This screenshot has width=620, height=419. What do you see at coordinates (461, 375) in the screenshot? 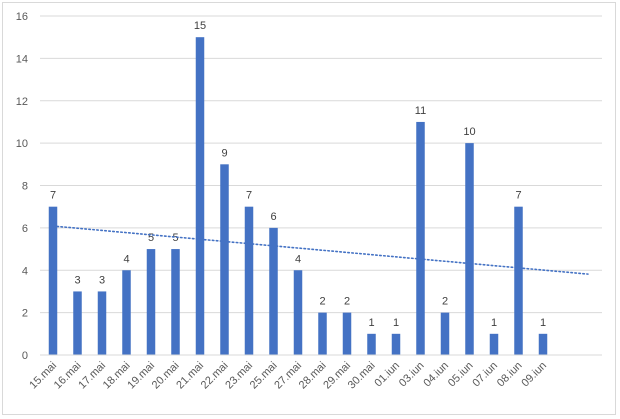
I see `x-tick-label: 05.iun` at bounding box center [461, 375].